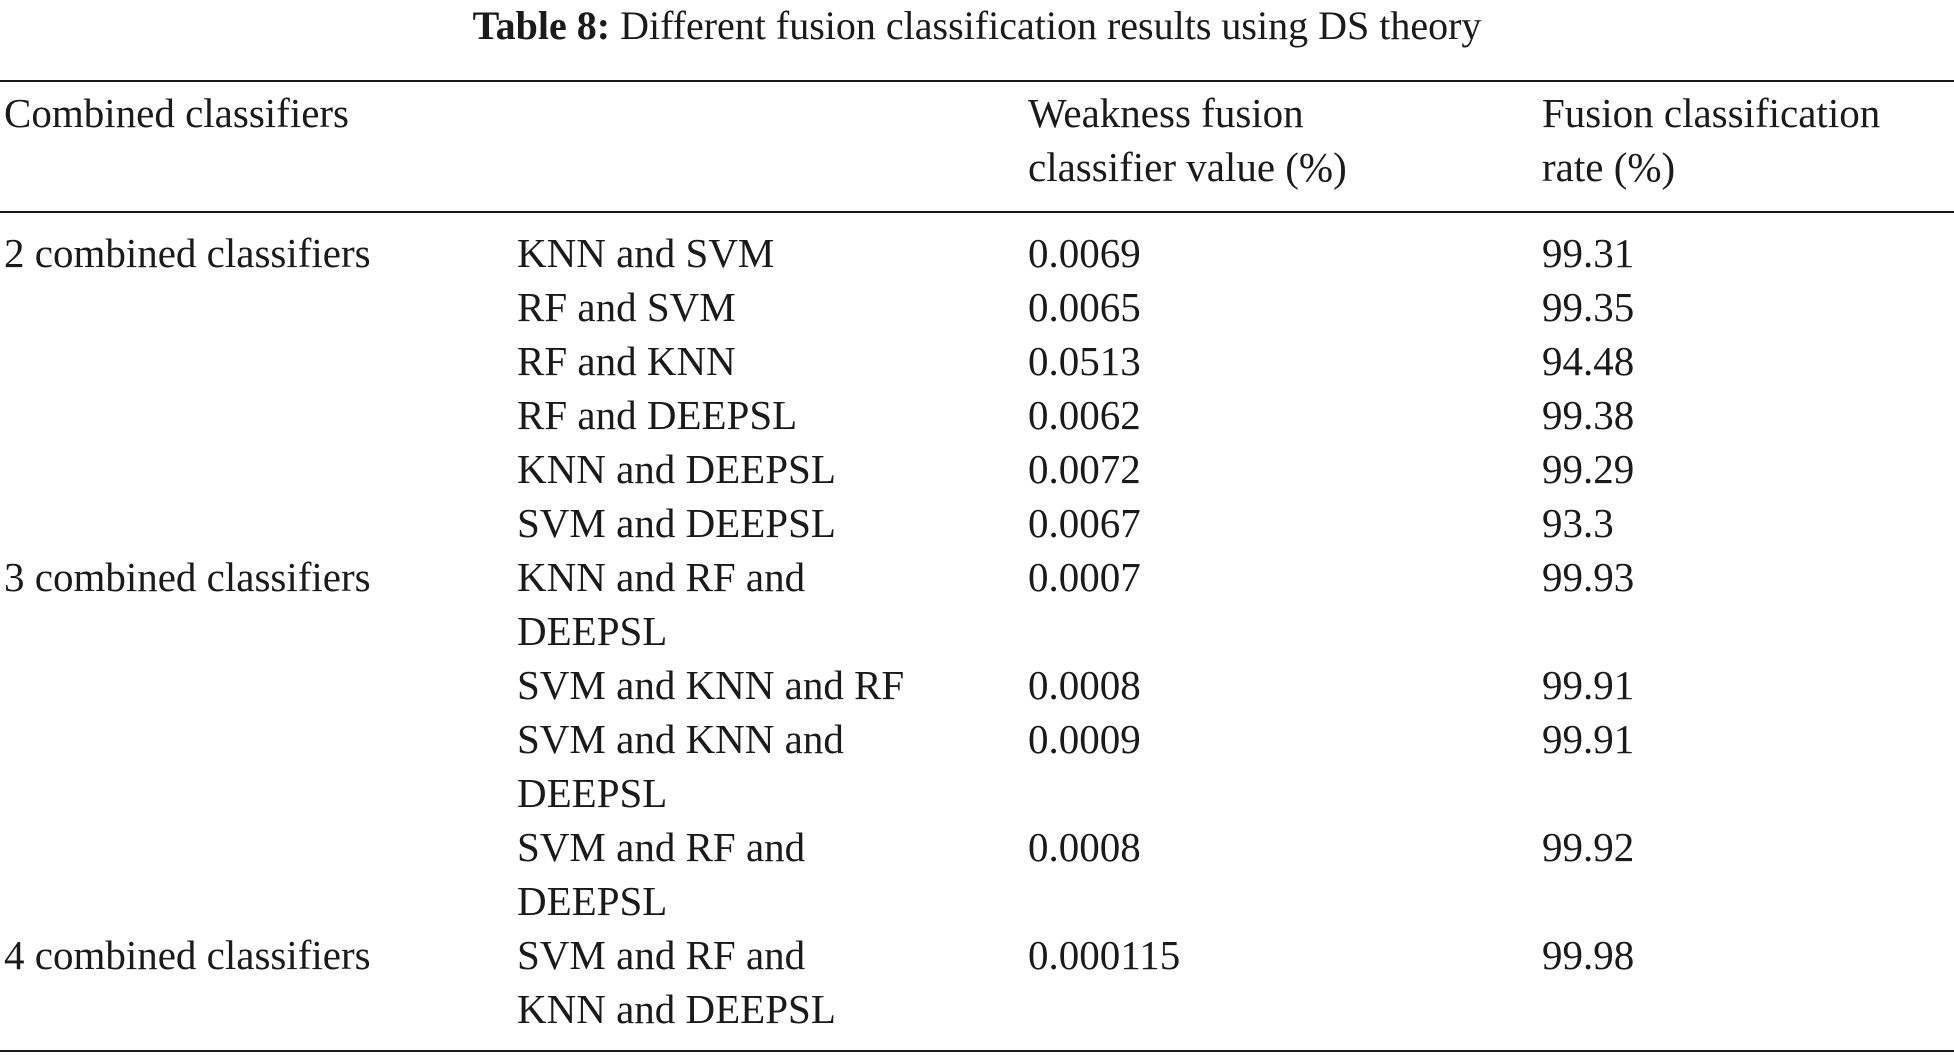 The image size is (1954, 1058). What do you see at coordinates (187, 577) in the screenshot?
I see `group-label: 3 combined classifiers` at bounding box center [187, 577].